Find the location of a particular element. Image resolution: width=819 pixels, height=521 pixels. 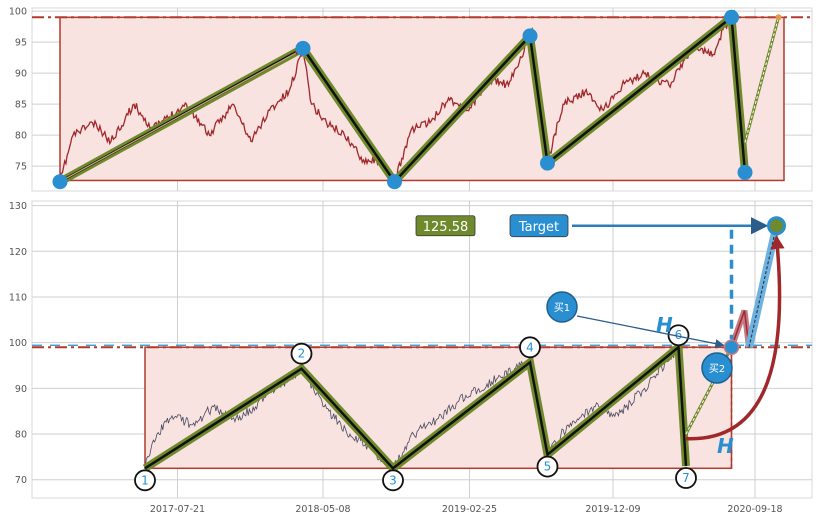

buy2-circle is located at coordinates (717, 368).